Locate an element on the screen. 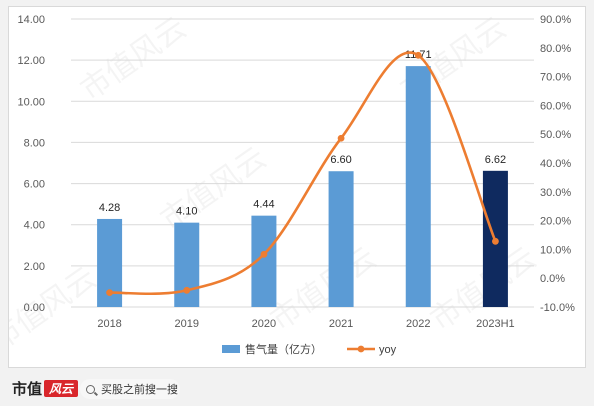 The width and height of the screenshot is (594, 406). y-right-tick-label: 50.0% is located at coordinates (555, 135).